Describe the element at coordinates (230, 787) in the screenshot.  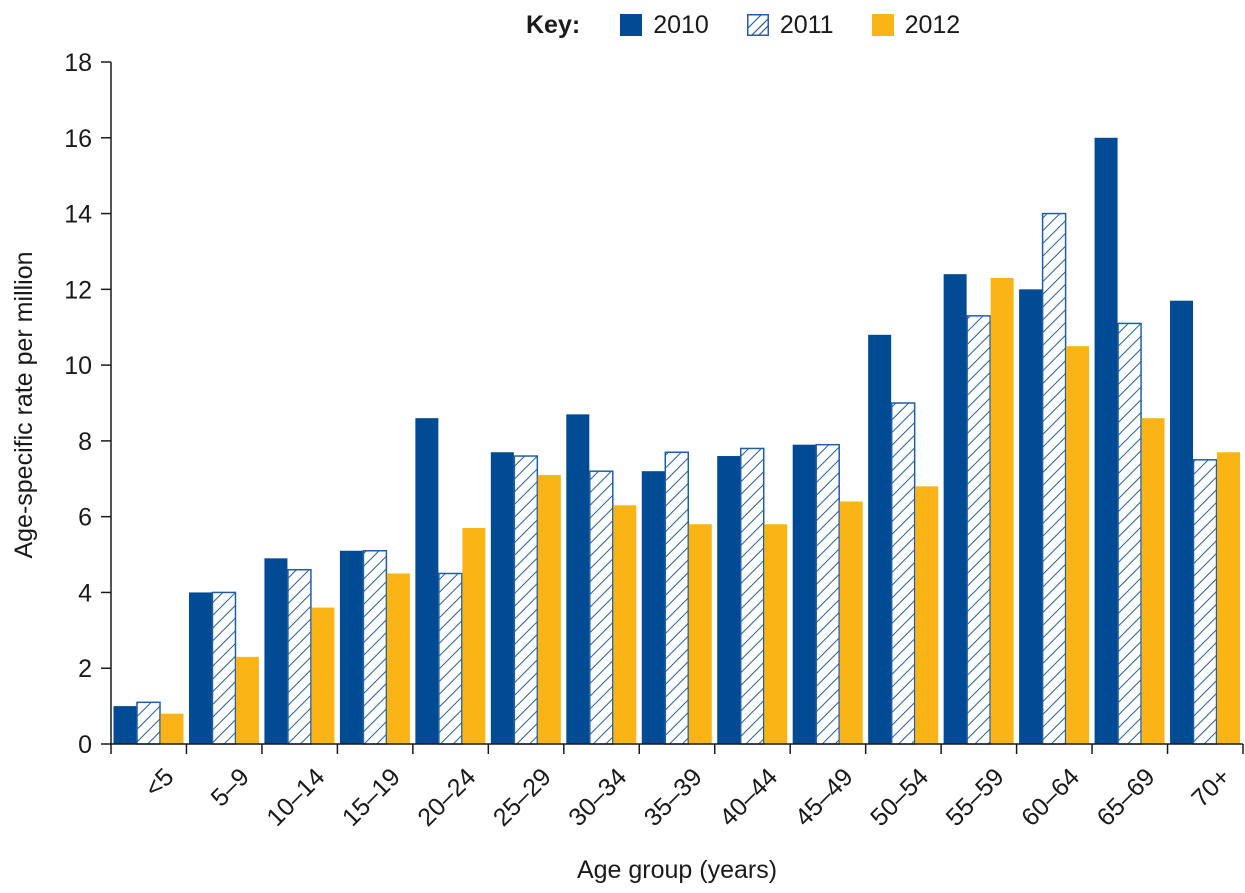
I see `x-tick-label-1: 5–9` at that location.